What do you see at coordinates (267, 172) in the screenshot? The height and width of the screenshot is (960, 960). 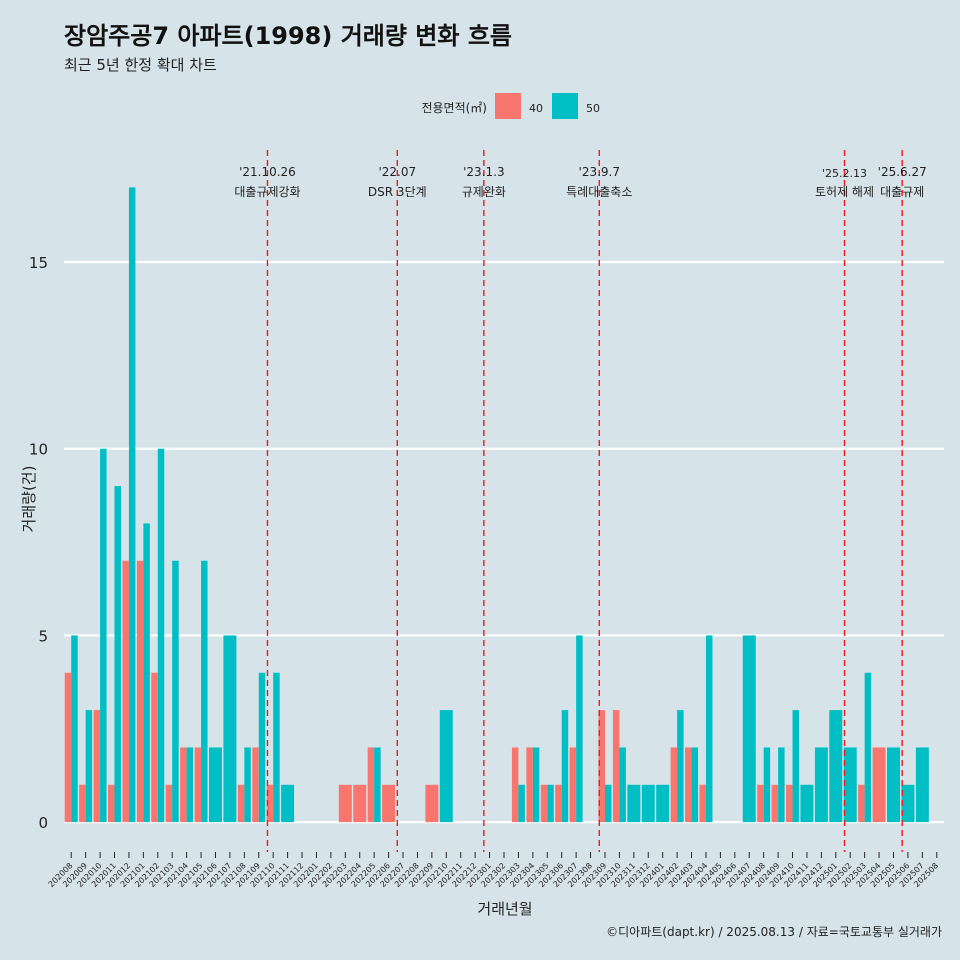 I see `event-date: '21.10.26` at bounding box center [267, 172].